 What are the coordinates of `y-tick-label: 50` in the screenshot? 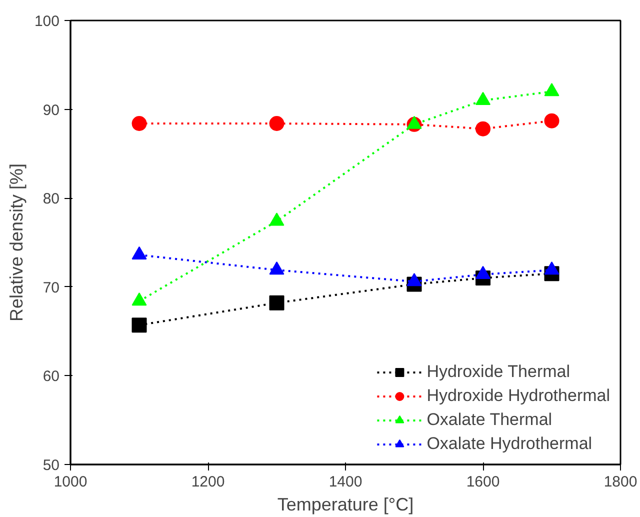 It's located at (51, 465).